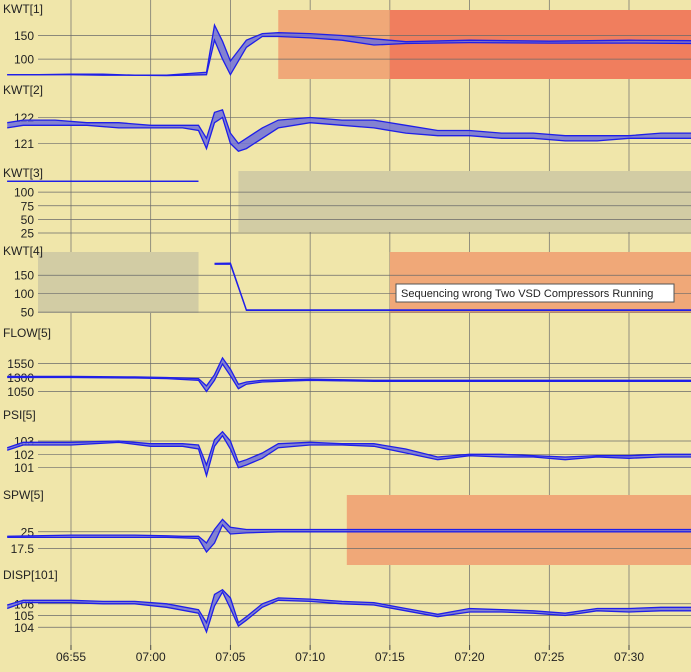 Image resolution: width=691 pixels, height=672 pixels. I want to click on region-alarm_light, so click(540, 282).